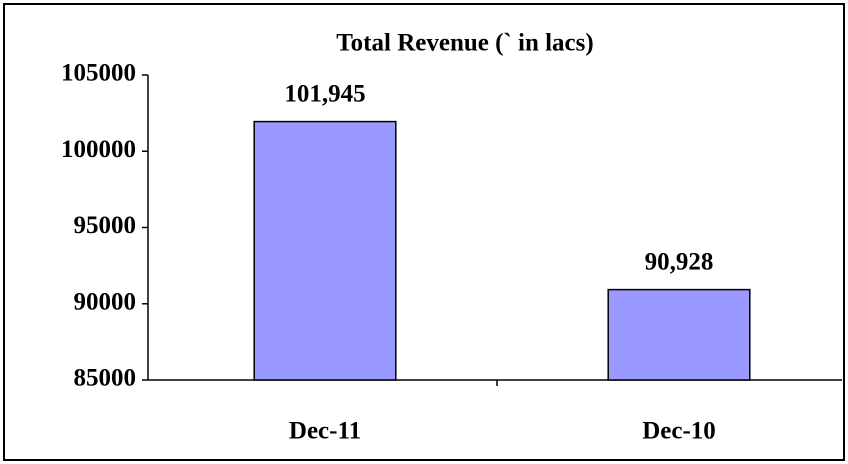  Describe the element at coordinates (105, 225) in the screenshot. I see `y-tick-label: 95000` at that location.